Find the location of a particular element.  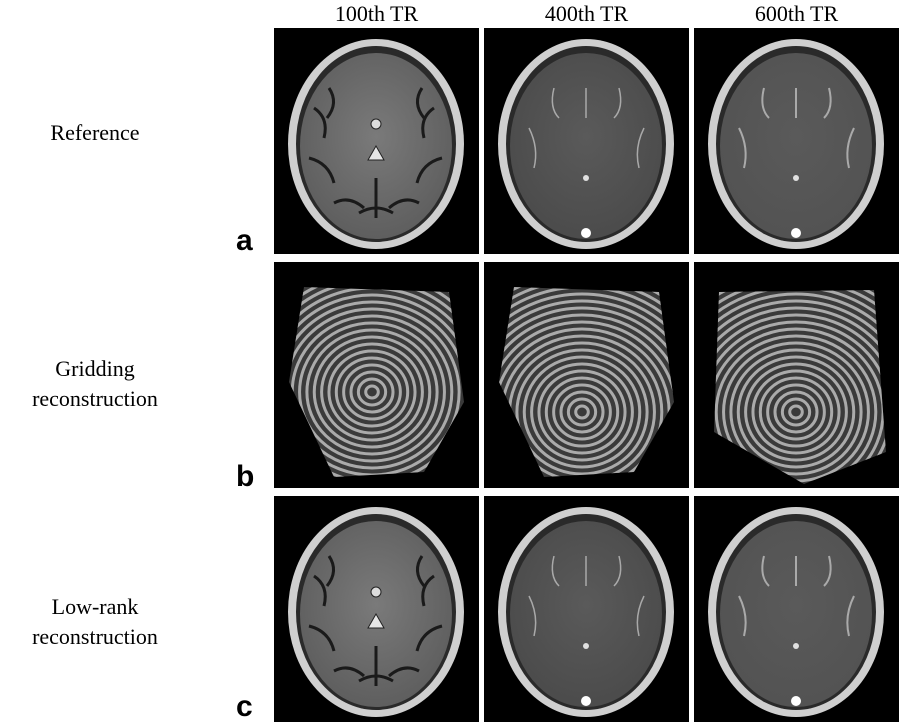

mri-reference-400th-tr-image is located at coordinates (586, 141).